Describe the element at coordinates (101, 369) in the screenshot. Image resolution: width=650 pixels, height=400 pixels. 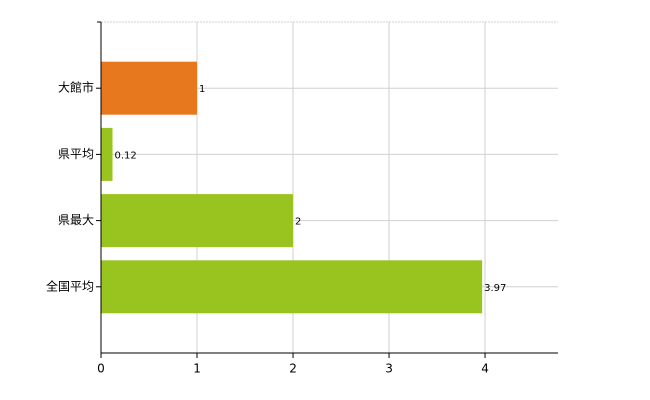
I see `x-tick-label: 0` at that location.